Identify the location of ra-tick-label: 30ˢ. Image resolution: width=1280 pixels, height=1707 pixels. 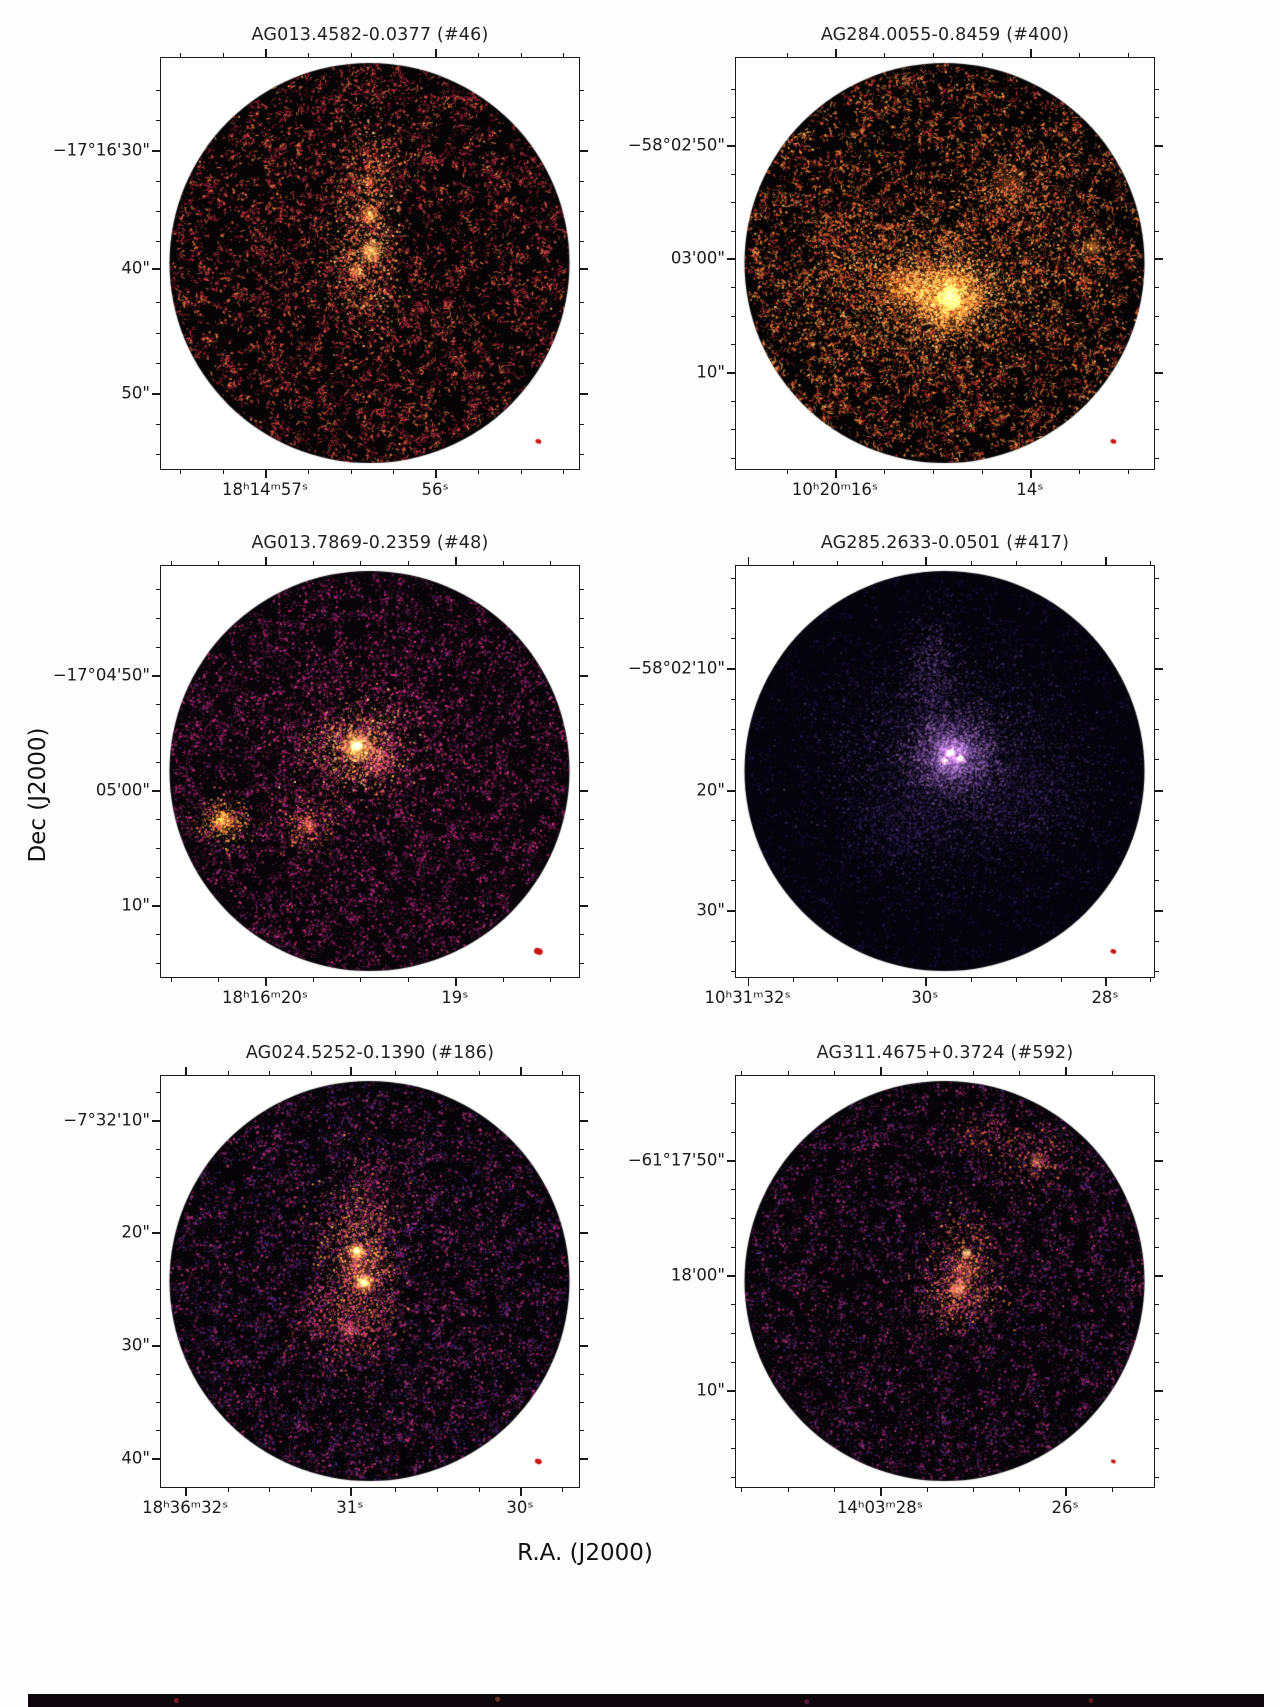
(520, 1507).